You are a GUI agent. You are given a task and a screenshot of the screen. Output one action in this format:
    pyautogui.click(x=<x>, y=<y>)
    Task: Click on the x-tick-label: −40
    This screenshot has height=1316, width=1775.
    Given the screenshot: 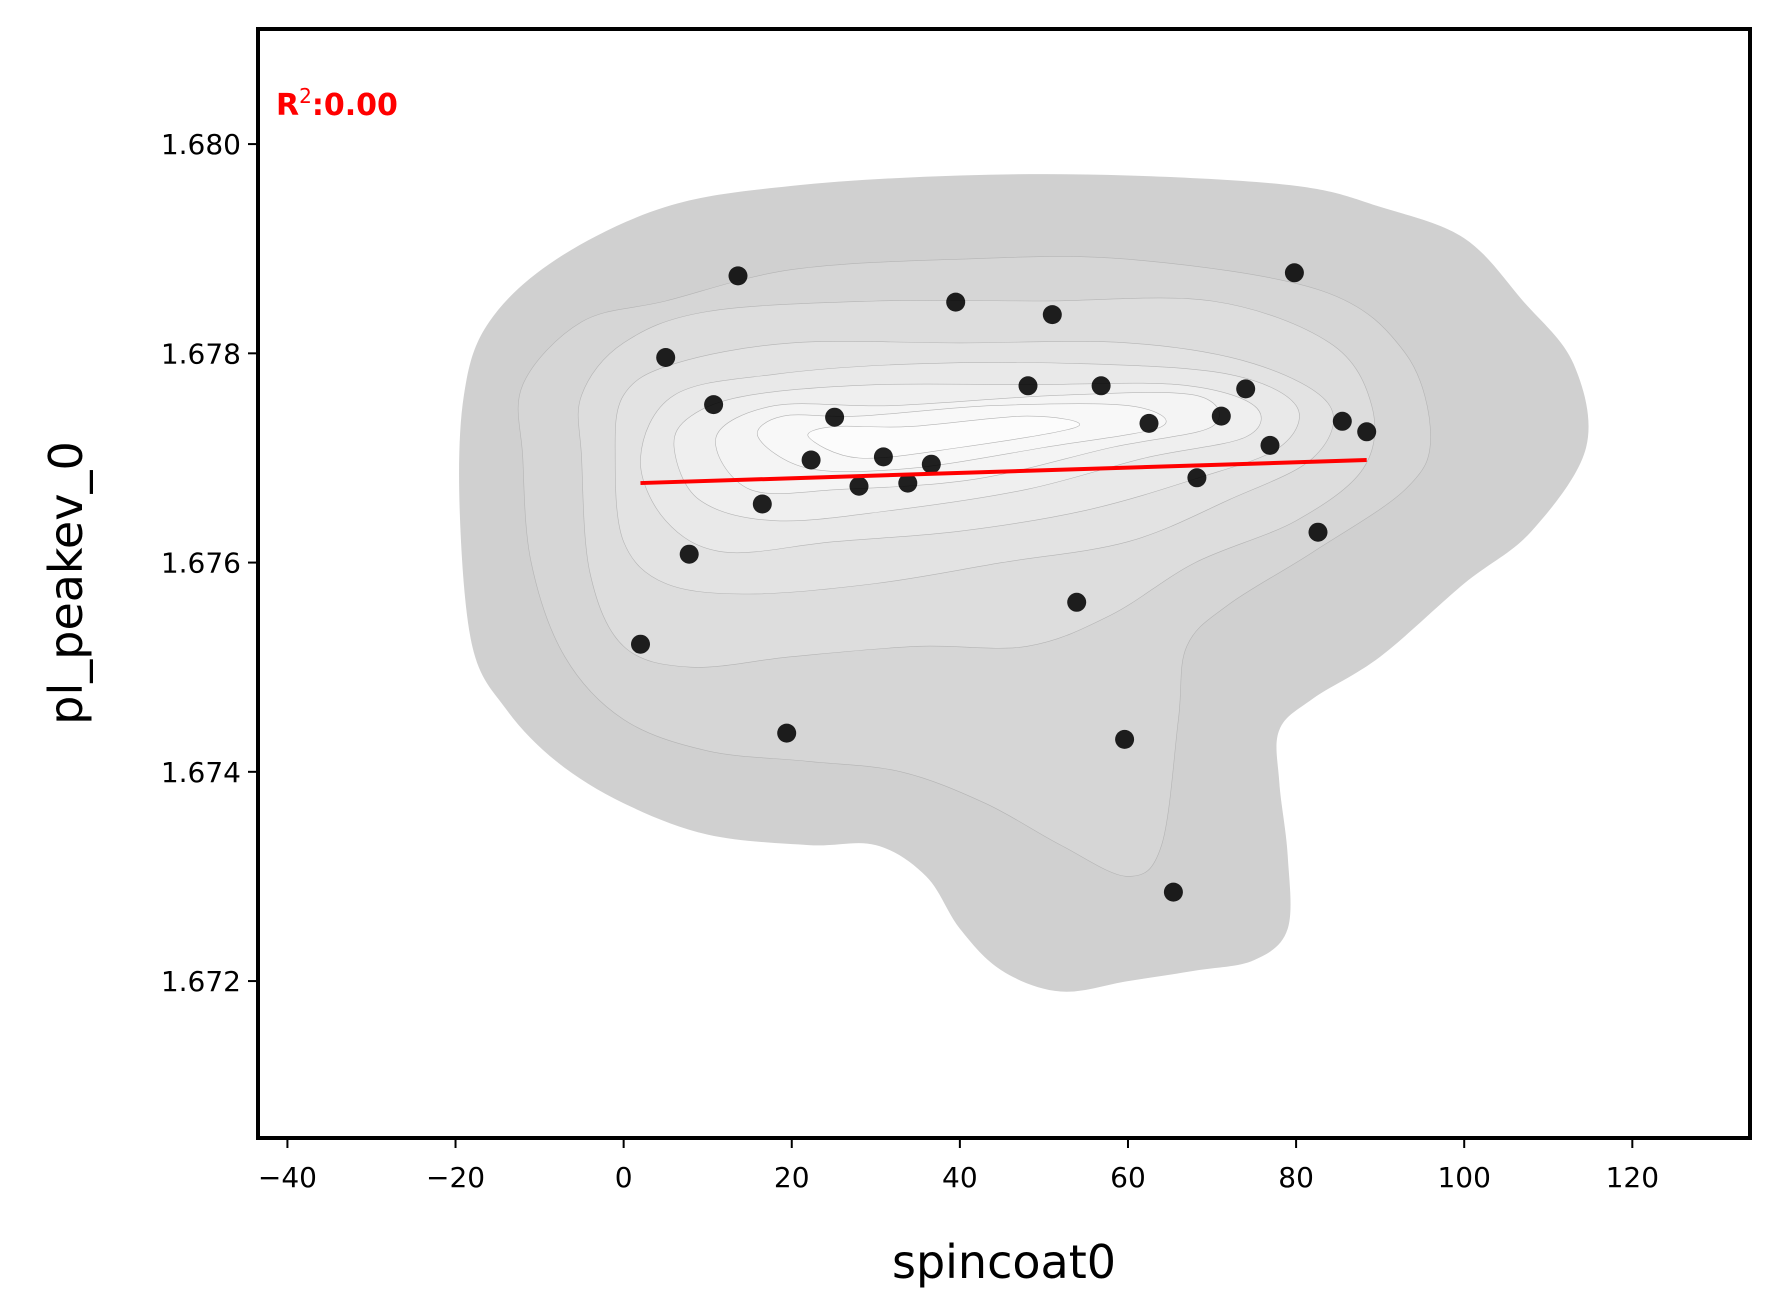 What is the action you would take?
    pyautogui.click(x=287, y=1177)
    